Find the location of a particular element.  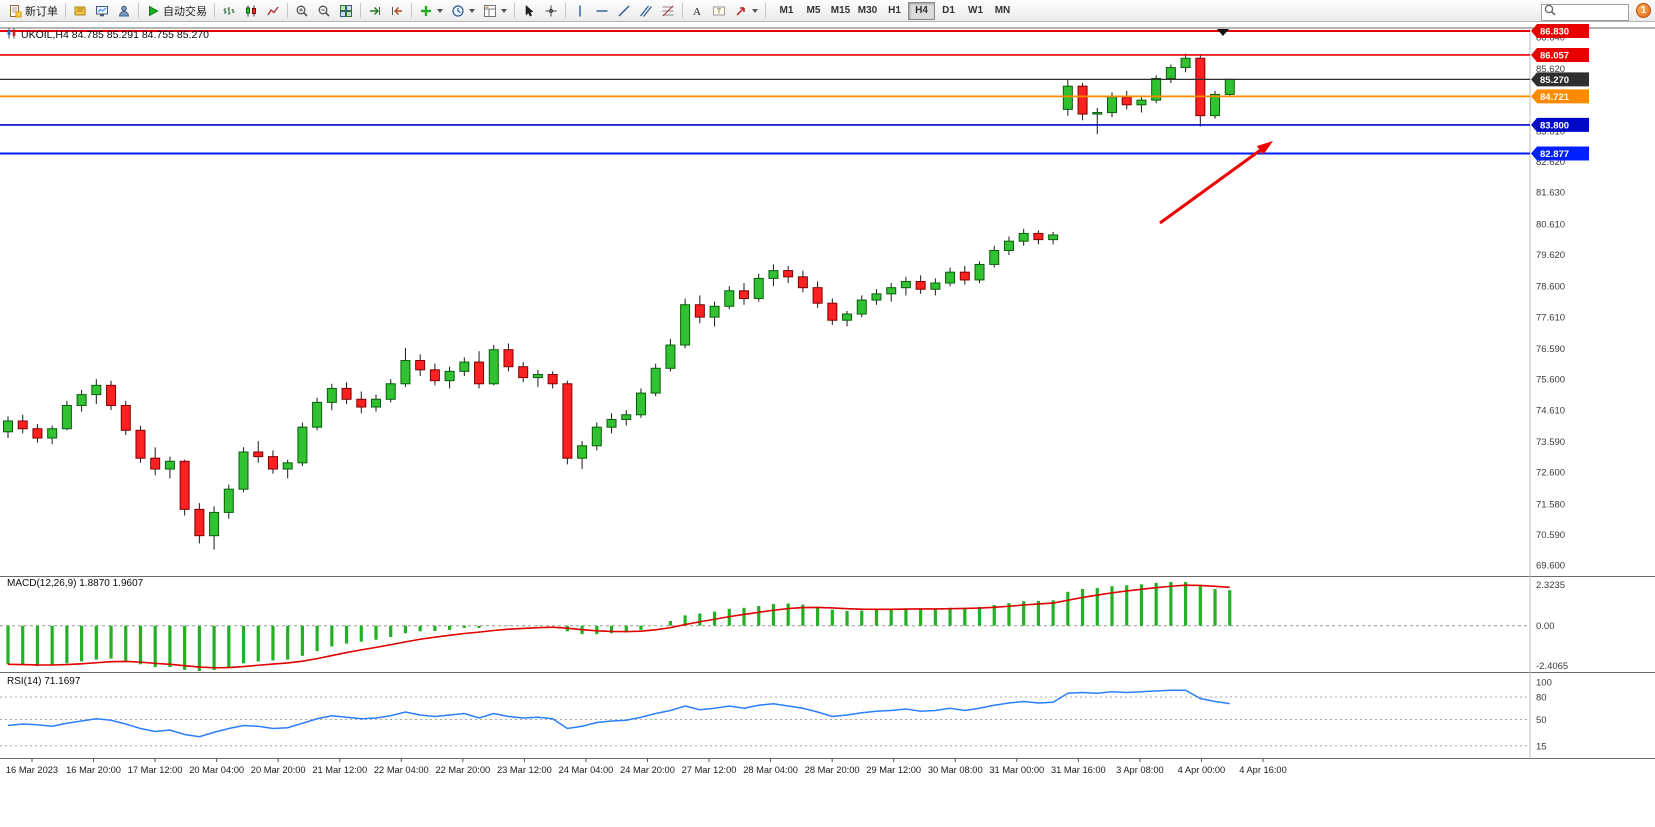

svg-text: 73.590 is located at coordinates (1550, 442).